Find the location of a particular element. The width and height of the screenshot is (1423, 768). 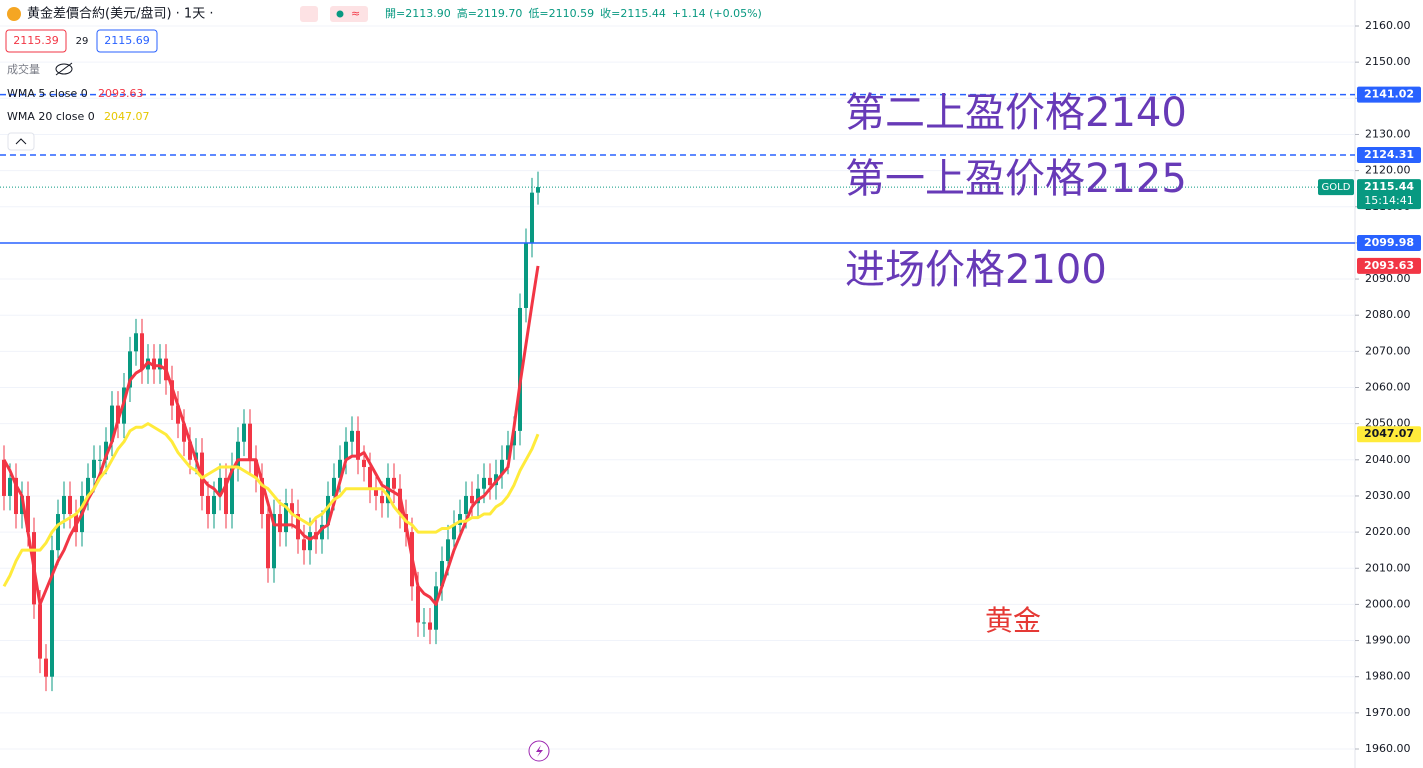

y-tick-label: 2090.00 is located at coordinates (1388, 278).